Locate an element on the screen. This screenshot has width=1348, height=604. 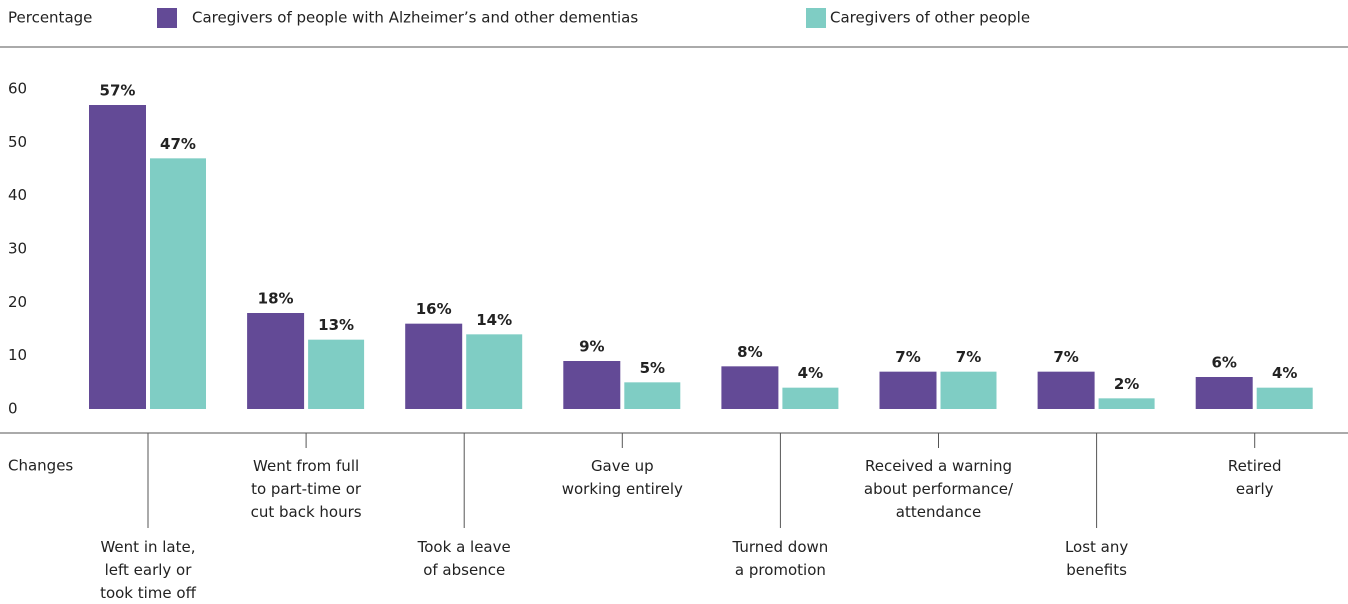
y-tick-label: 50 is located at coordinates (17, 142).